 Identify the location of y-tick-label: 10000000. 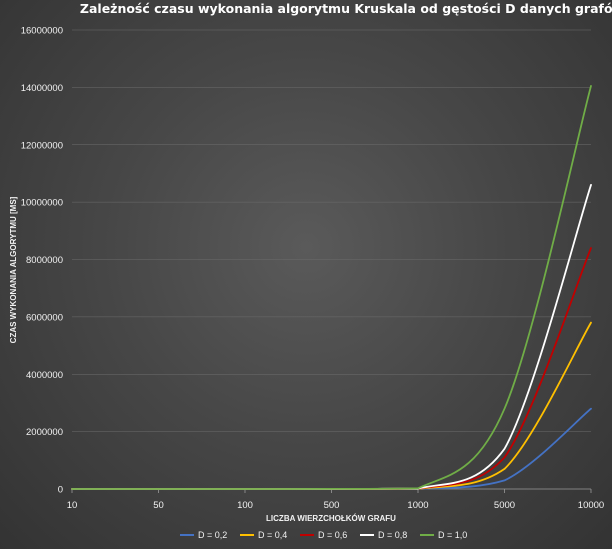
(42, 203).